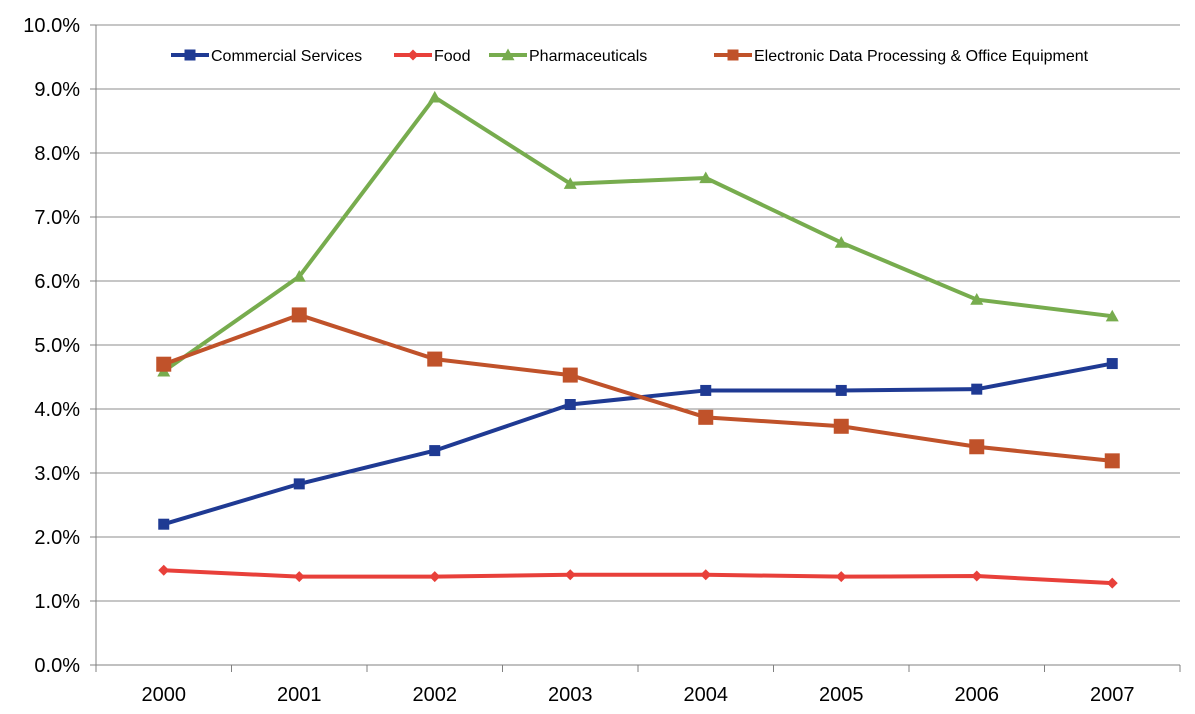 Image resolution: width=1195 pixels, height=714 pixels. Describe the element at coordinates (57, 410) in the screenshot. I see `y-tick-label: 4.0%` at that location.